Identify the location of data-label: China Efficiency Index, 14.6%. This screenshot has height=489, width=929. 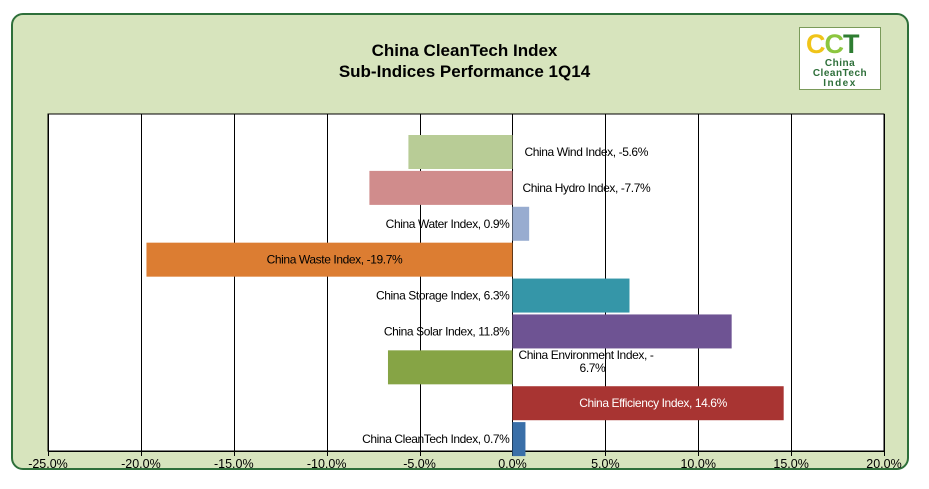
(653, 403).